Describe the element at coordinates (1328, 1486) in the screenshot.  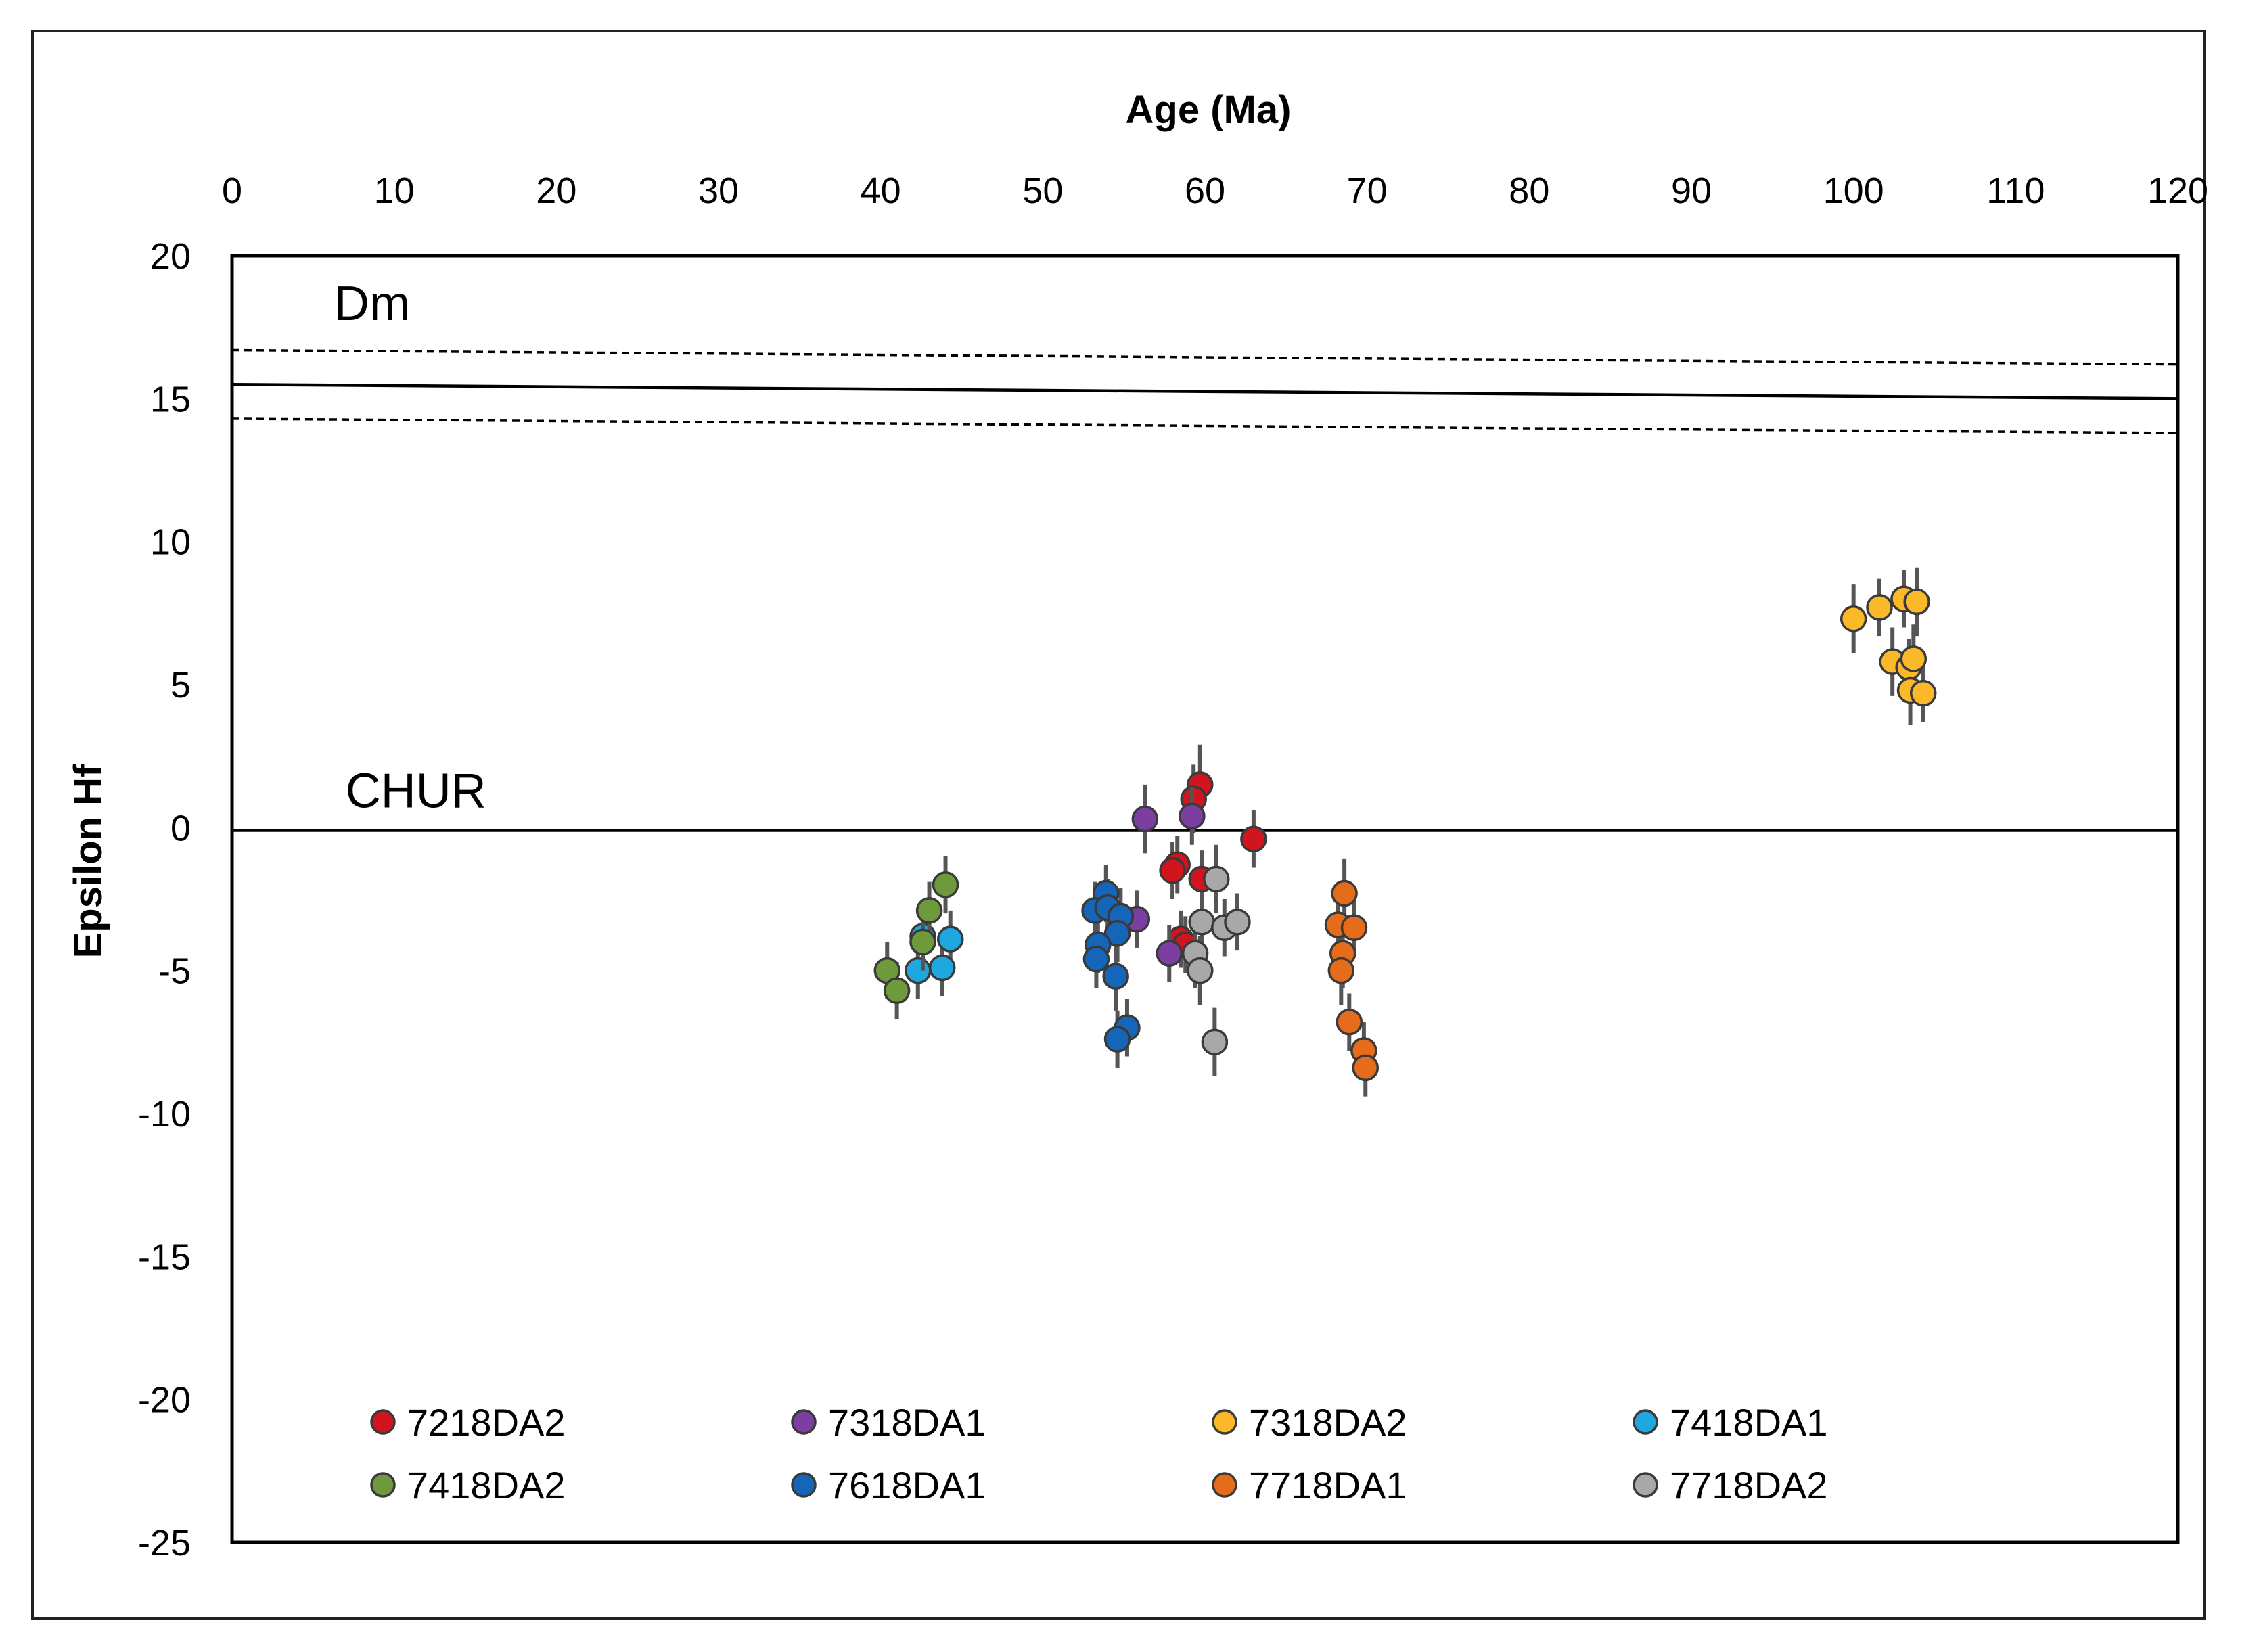
I see `legend-label-7718DA1: 7718DA1` at that location.